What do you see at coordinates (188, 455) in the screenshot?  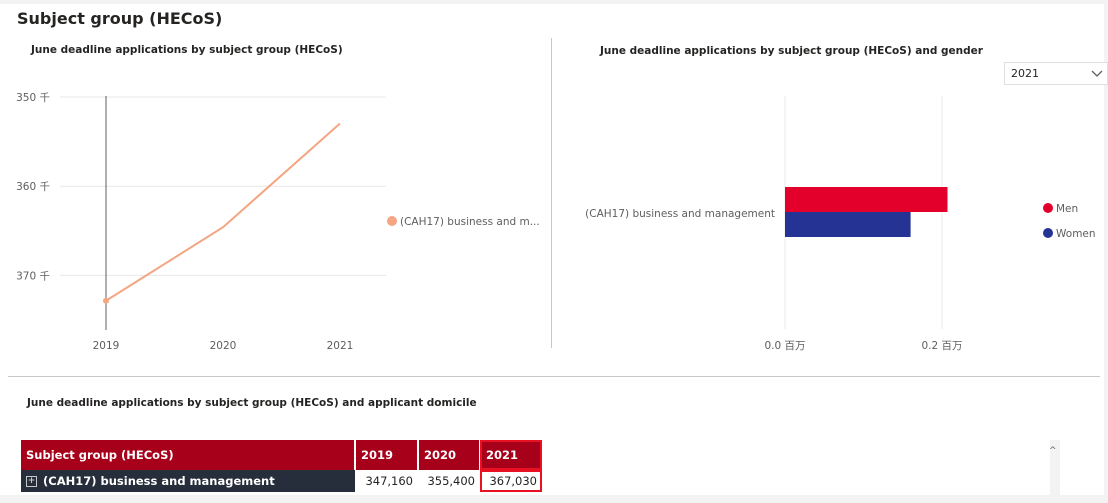 I see `matrix-header-subject: Subject group (HECoS)` at bounding box center [188, 455].